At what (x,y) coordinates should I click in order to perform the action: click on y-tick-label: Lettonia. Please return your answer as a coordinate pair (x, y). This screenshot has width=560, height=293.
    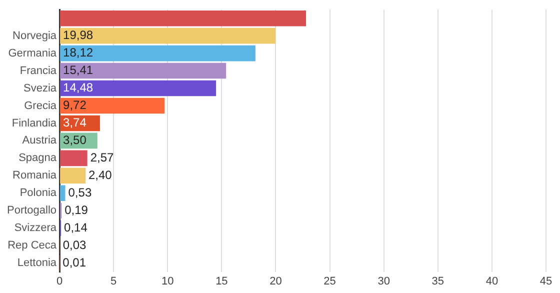
    Looking at the image, I should click on (37, 263).